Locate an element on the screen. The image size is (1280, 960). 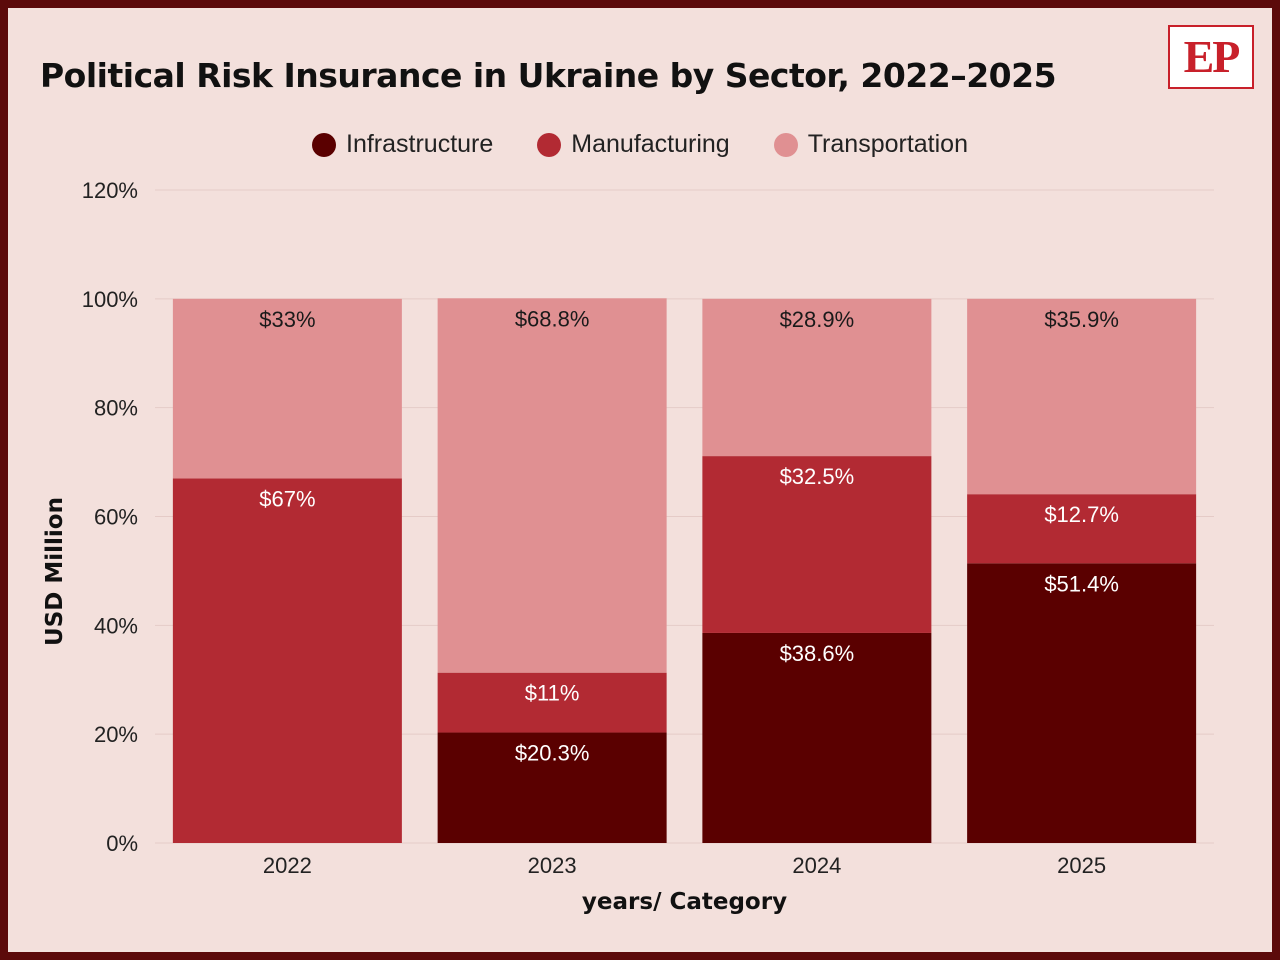
data-label: $67% is located at coordinates (287, 498).